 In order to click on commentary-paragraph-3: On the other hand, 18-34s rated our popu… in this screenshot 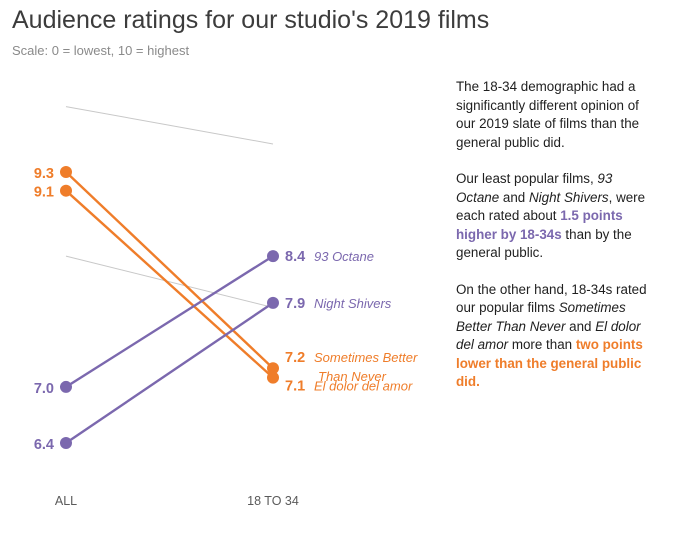, I will do `click(556, 336)`.